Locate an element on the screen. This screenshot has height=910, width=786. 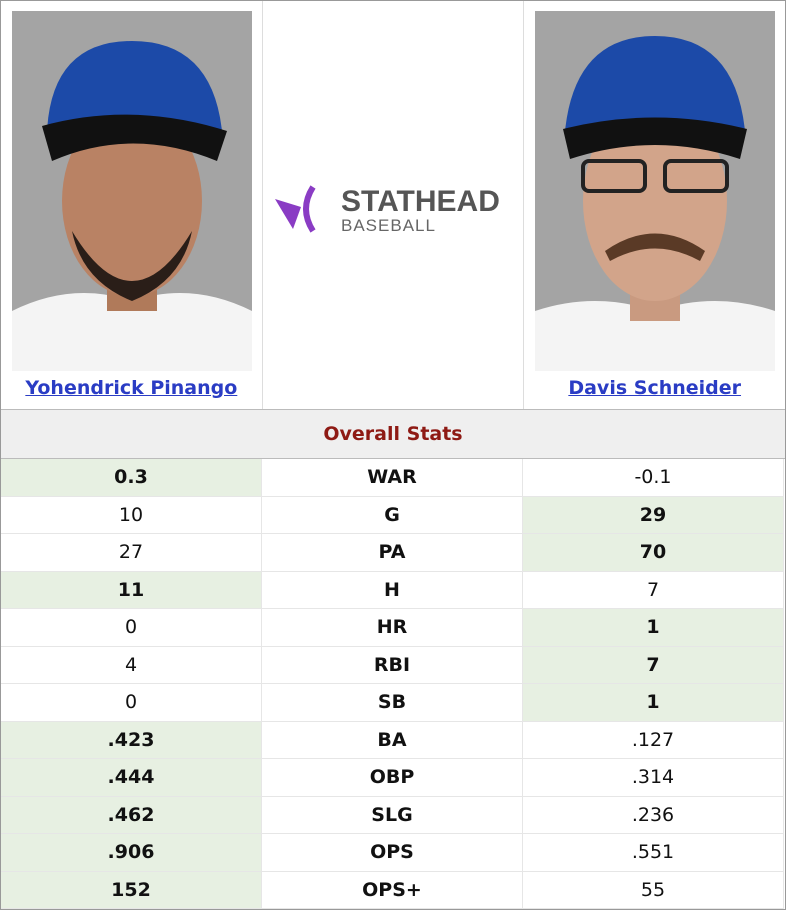
stat-name: PA is located at coordinates (392, 553).